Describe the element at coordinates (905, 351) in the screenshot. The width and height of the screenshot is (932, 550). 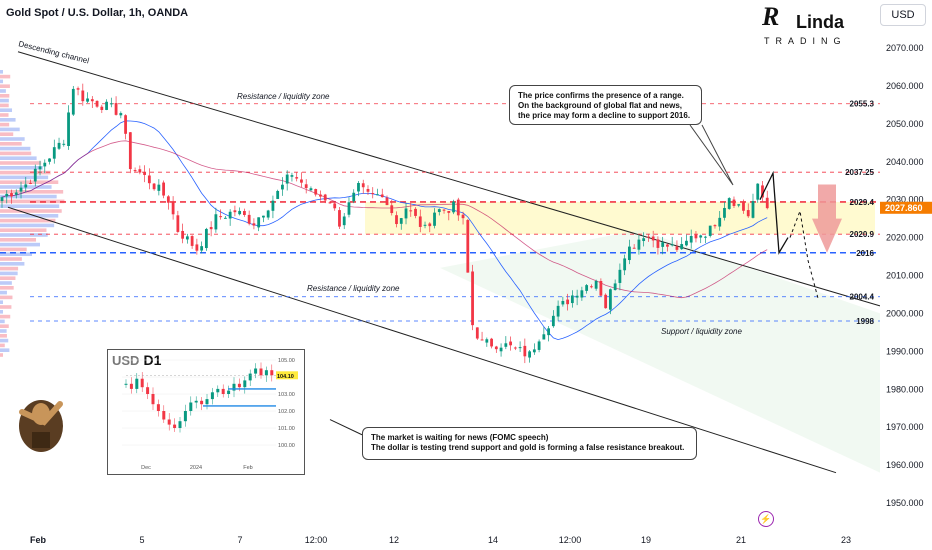
I see `price-tick-label: 1990.000` at that location.